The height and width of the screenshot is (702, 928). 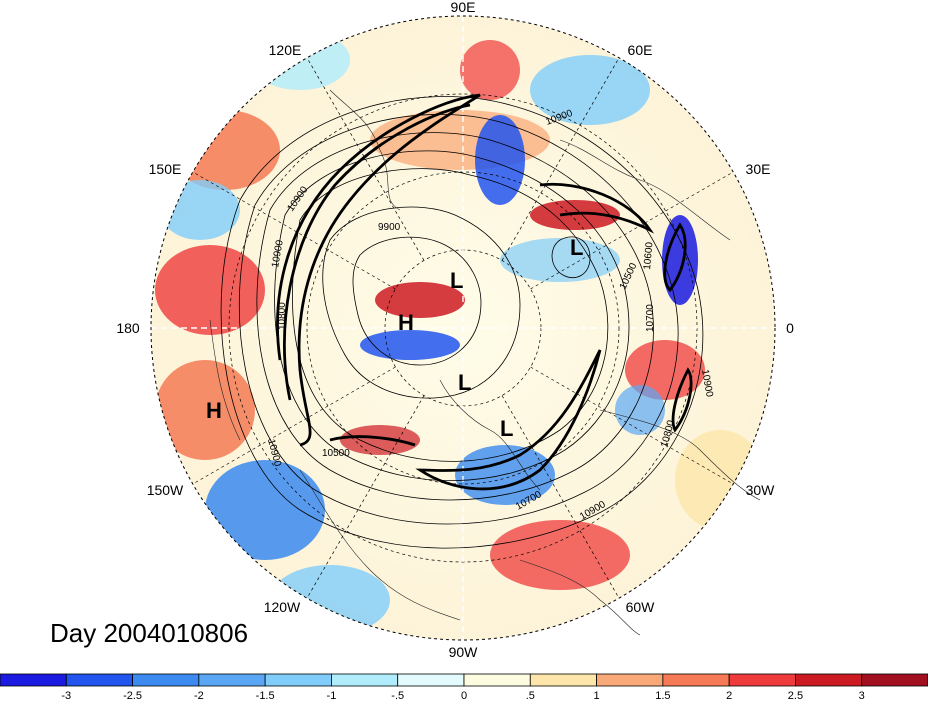 I want to click on lon-label-150e: 150E, so click(x=165, y=169).